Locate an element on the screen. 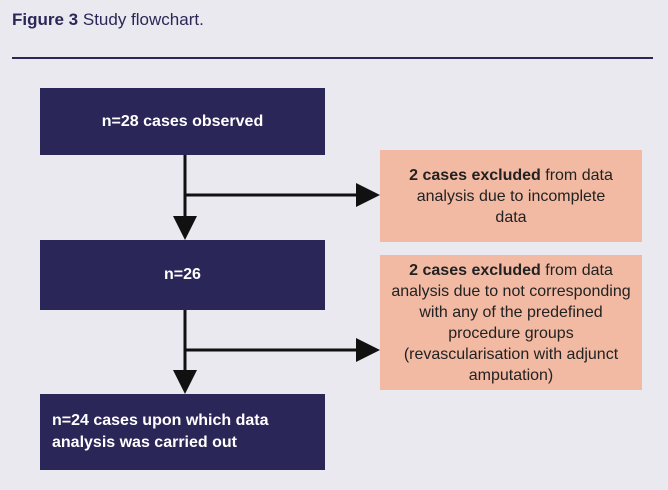  flow-node: n=26 is located at coordinates (182, 275).